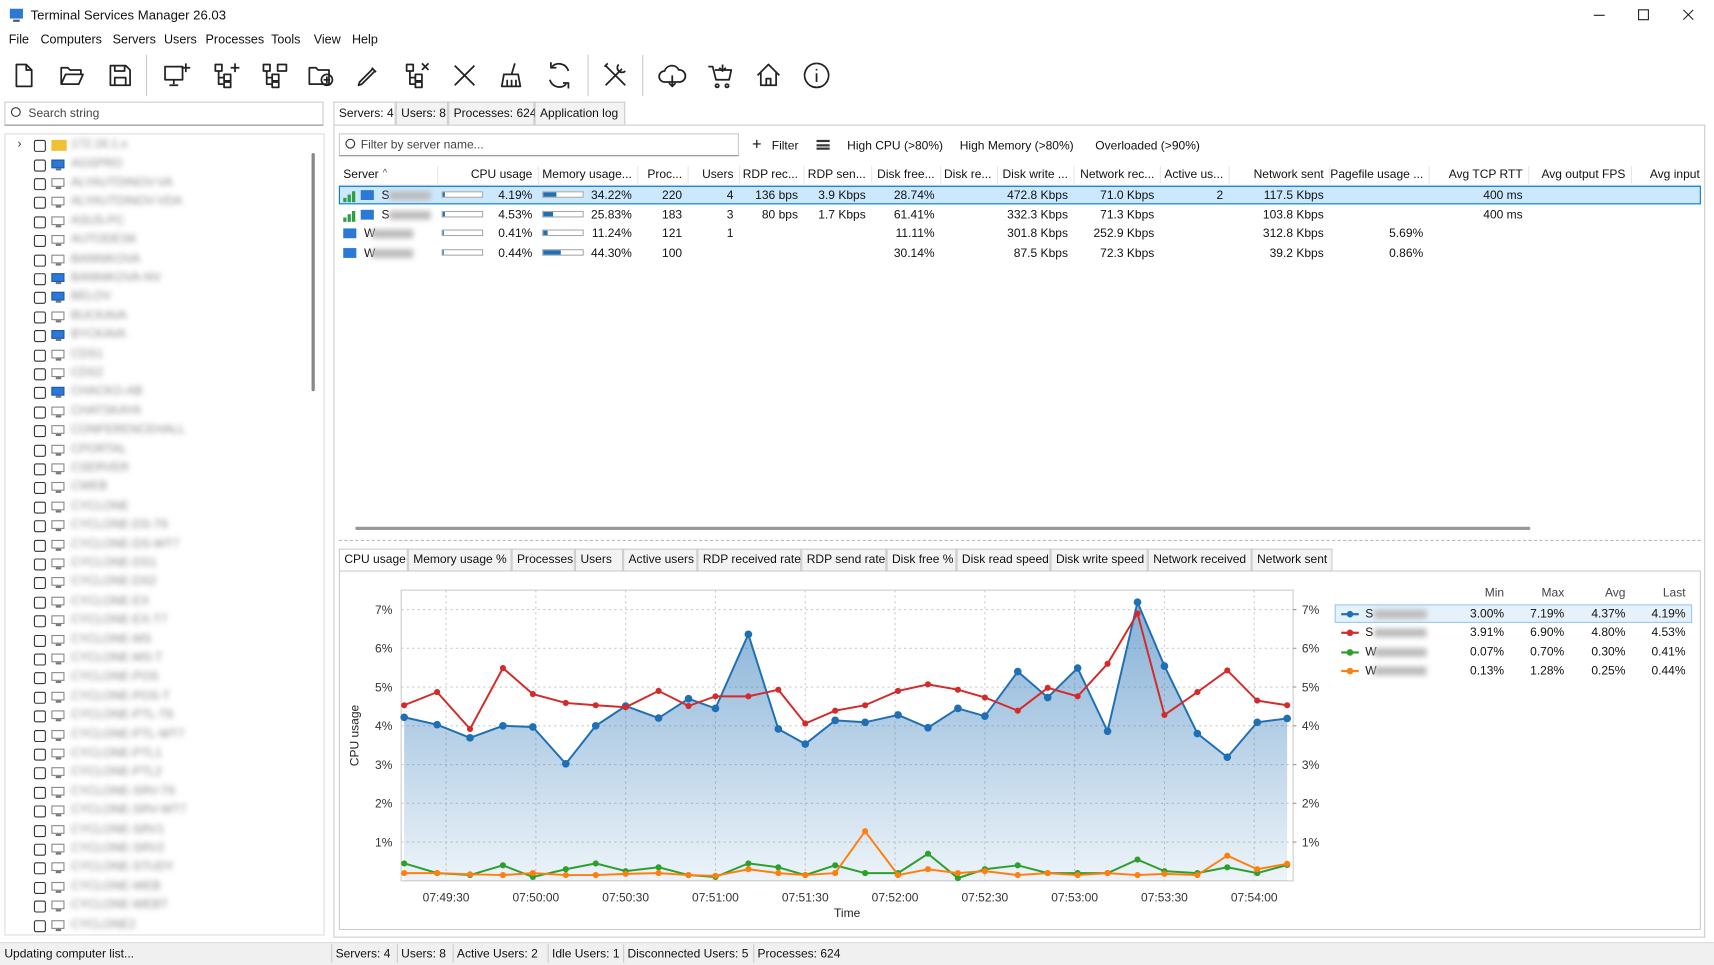 Image resolution: width=1714 pixels, height=965 pixels. What do you see at coordinates (91, 296) in the screenshot?
I see `tree-item: BELOV` at bounding box center [91, 296].